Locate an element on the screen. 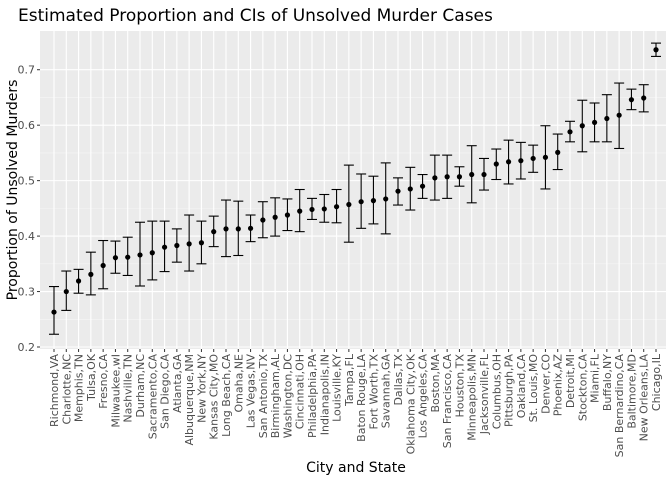 This screenshot has width=672, height=480. x-tick-label: Savannah,GA is located at coordinates (386, 391).